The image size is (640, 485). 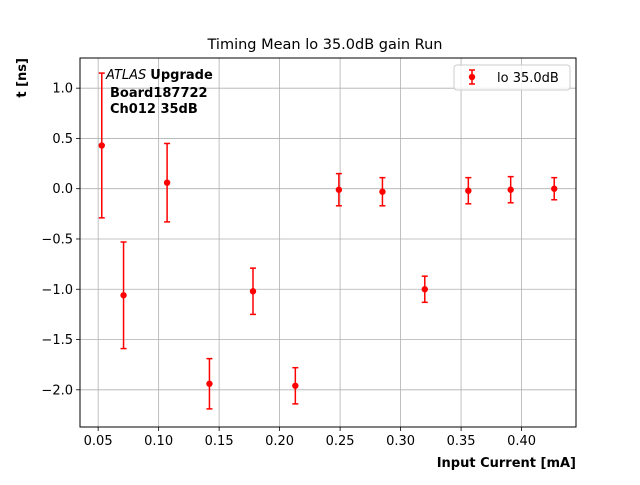 What do you see at coordinates (400, 441) in the screenshot?
I see `x-tick-label: 0.30` at bounding box center [400, 441].